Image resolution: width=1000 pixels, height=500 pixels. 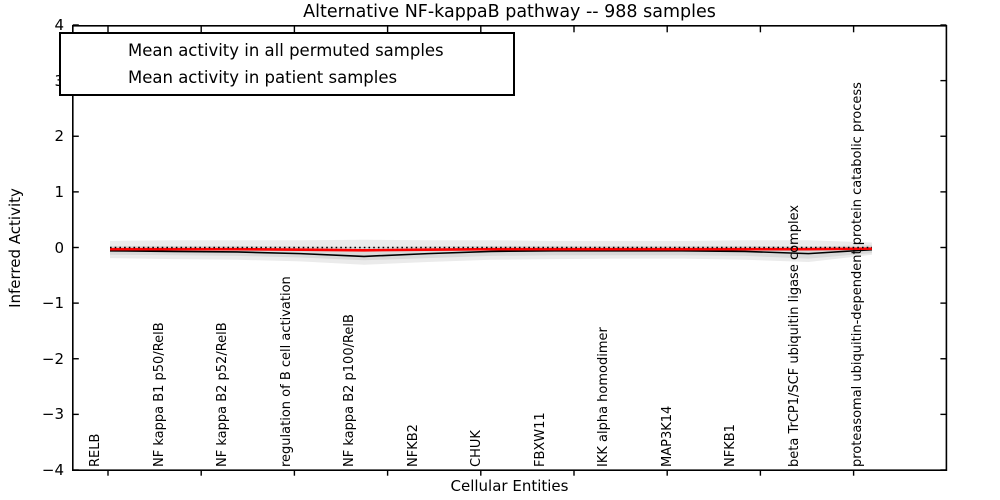 I want to click on legend-label-permuted: Mean activity in all permuted samples, so click(x=286, y=50).